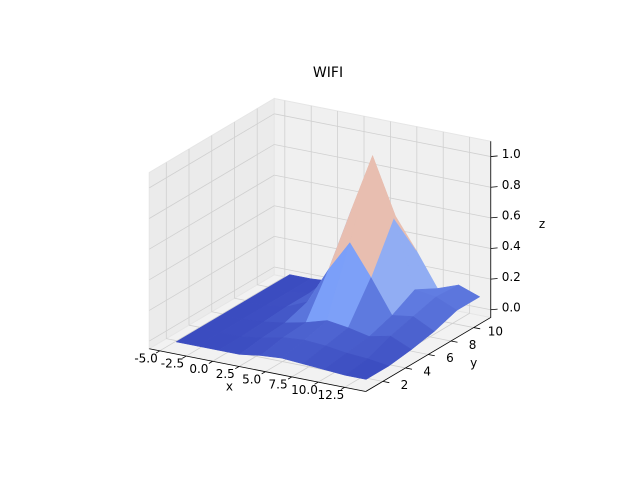 This screenshot has width=640, height=480. I want to click on axis-label: z, so click(542, 224).